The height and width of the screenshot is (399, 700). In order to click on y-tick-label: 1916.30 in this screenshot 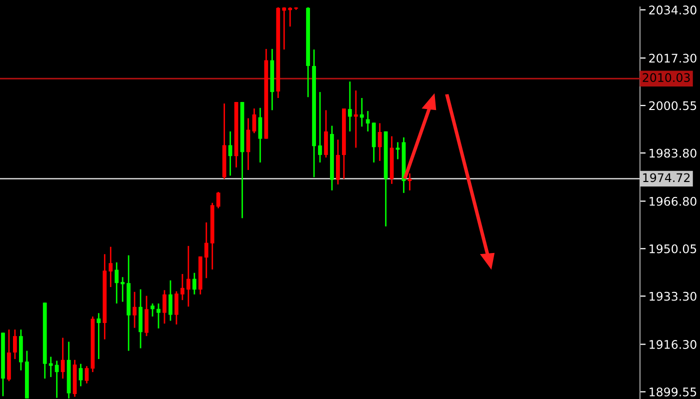, I will do `click(673, 344)`.